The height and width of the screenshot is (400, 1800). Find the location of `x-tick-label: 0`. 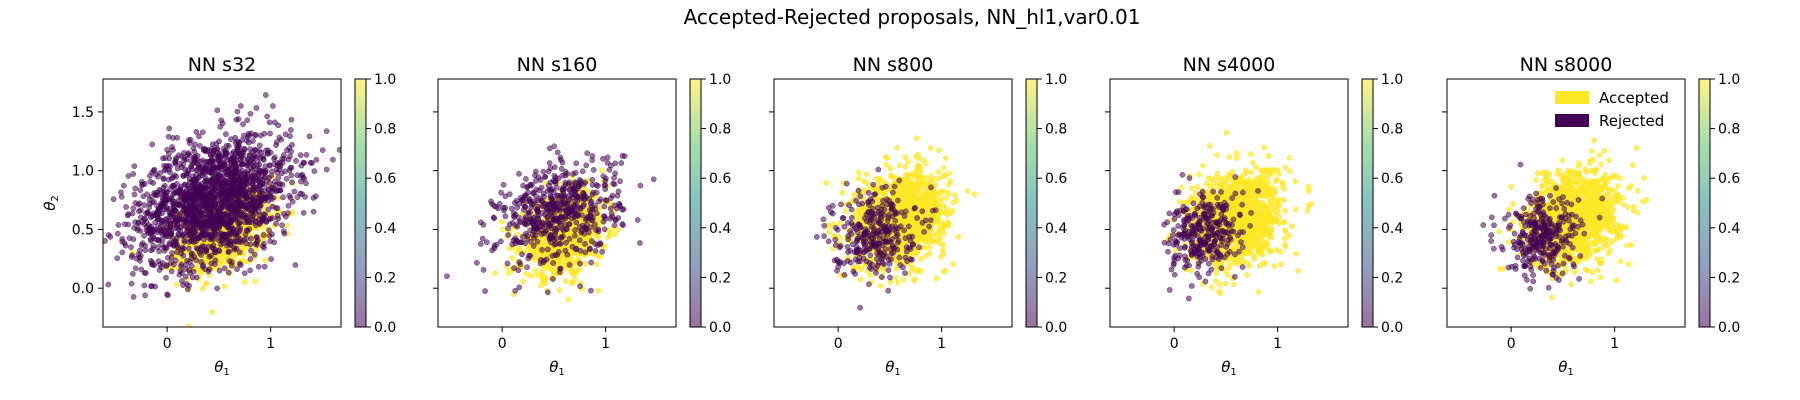

x-tick-label: 0 is located at coordinates (167, 344).